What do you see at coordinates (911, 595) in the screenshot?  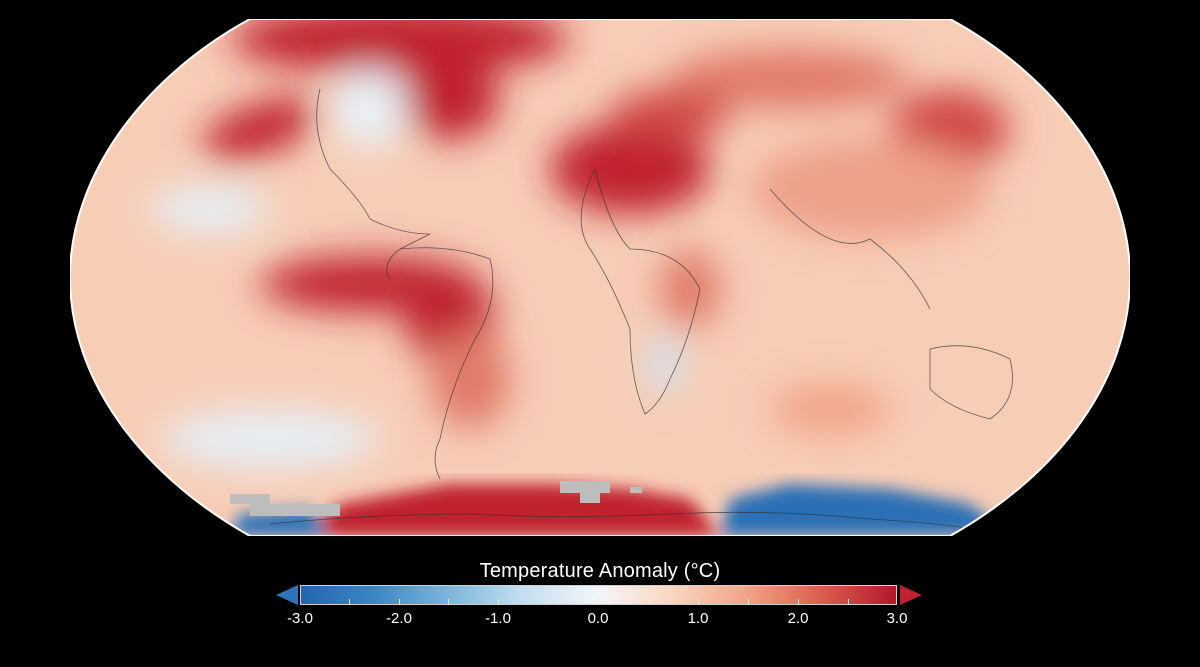 I see `colorbar-high-extend-arrow-icon` at bounding box center [911, 595].